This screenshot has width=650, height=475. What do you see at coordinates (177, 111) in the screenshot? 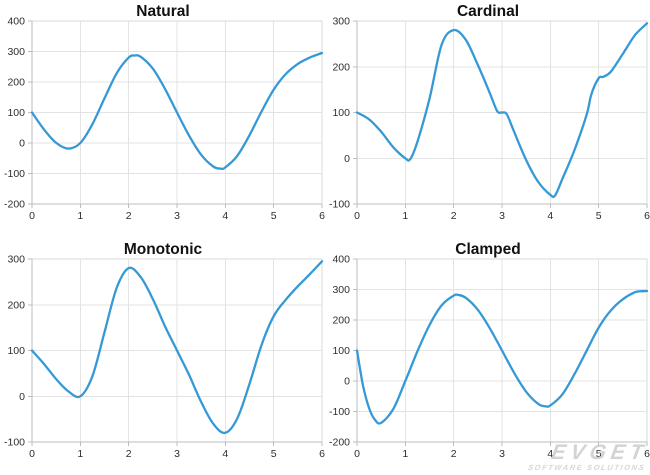
I see `spline-curve-natural` at bounding box center [177, 111].